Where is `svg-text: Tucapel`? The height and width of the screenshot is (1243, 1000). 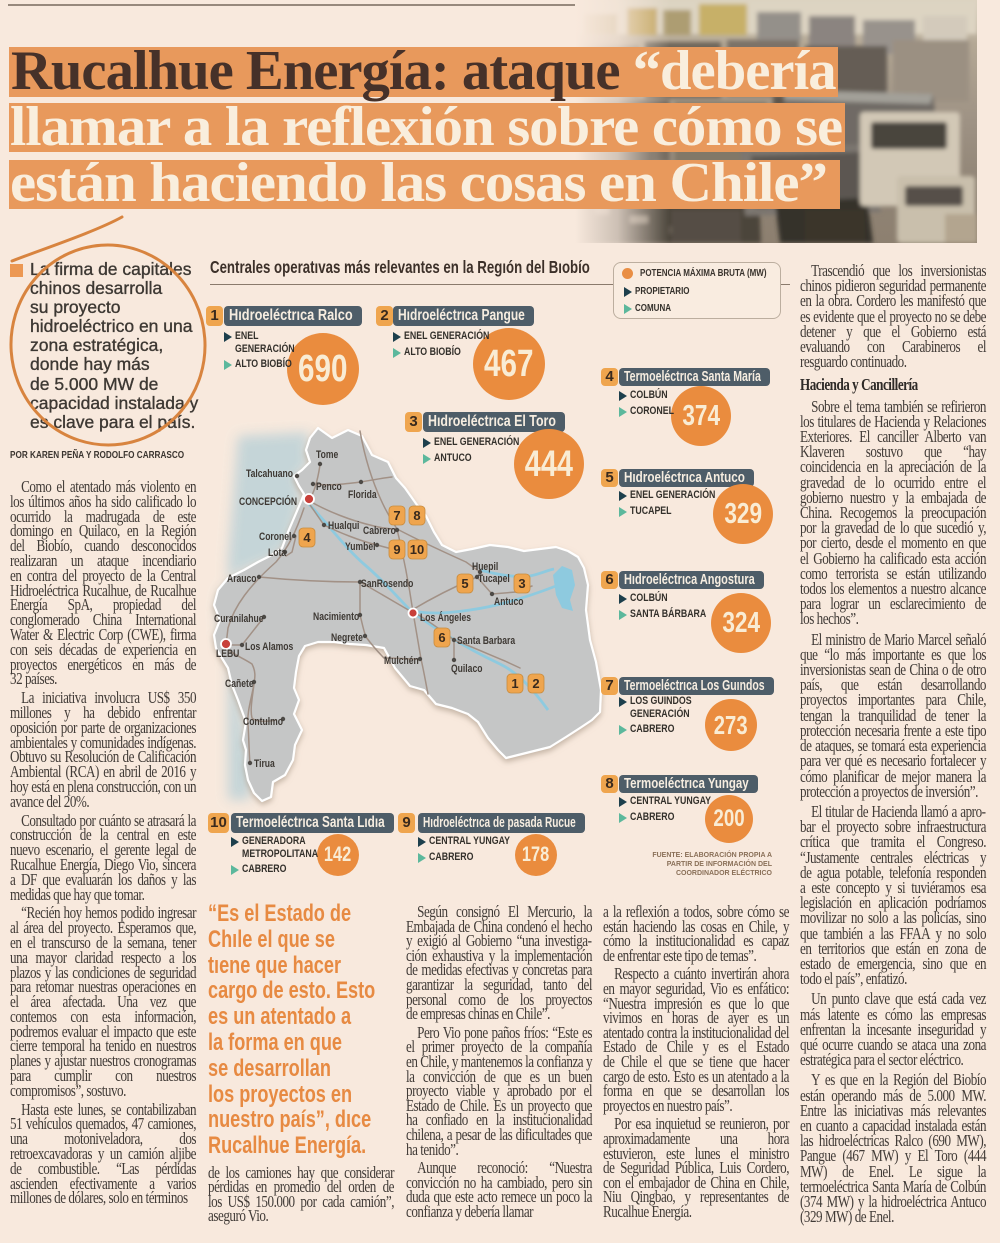 svg-text: Tucapel is located at coordinates (494, 579).